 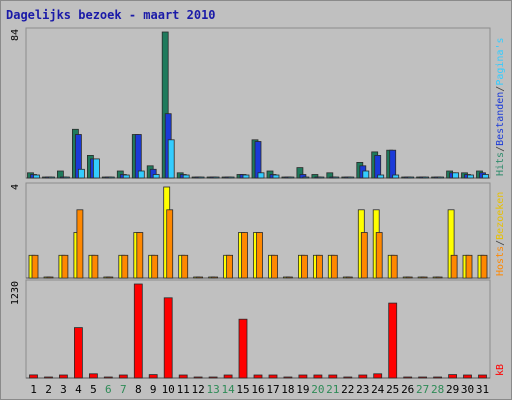 What do you see at coordinates (407, 389) in the screenshot?
I see `day-tick-label: 26` at bounding box center [407, 389].